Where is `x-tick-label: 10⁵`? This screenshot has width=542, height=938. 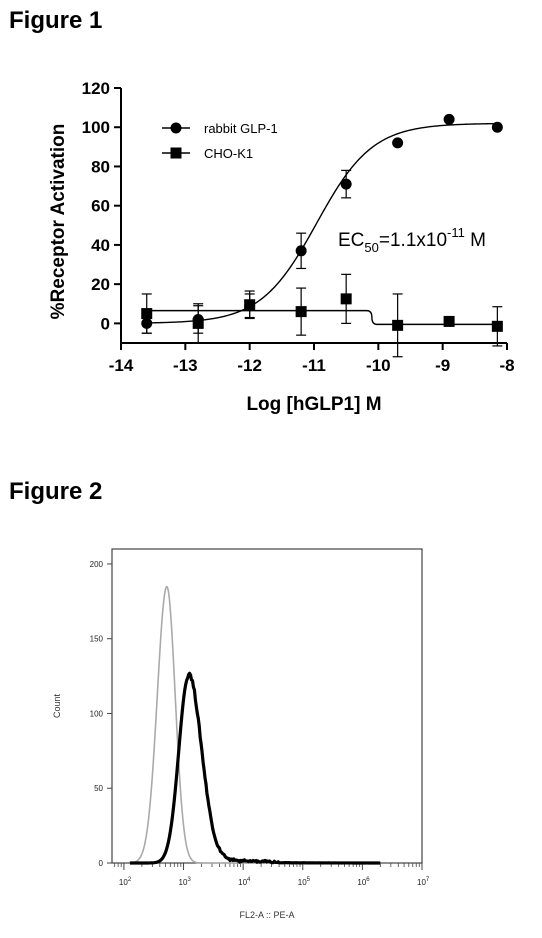 x-tick-label: 10⁵ is located at coordinates (304, 882).